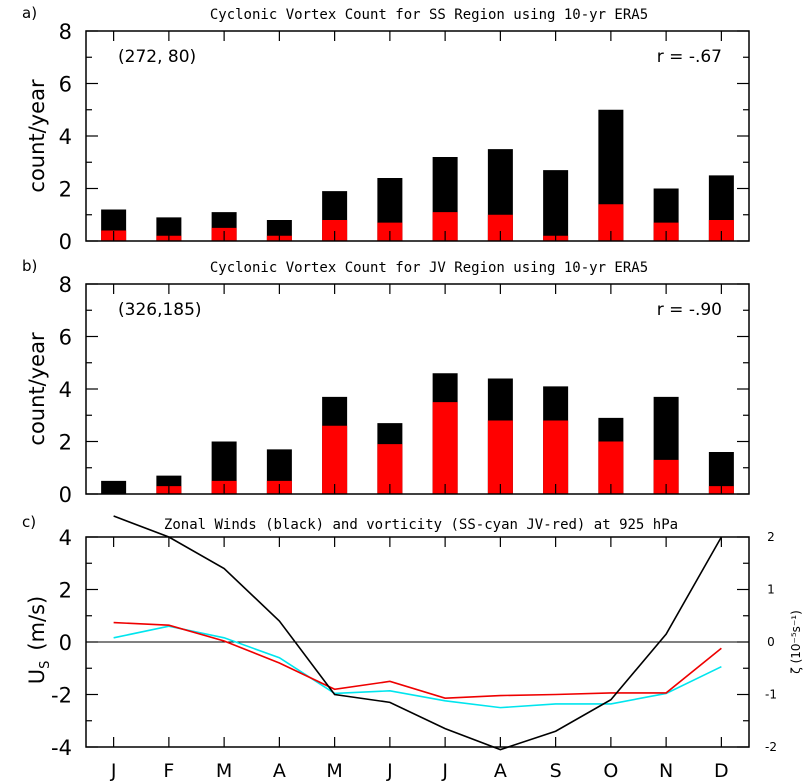 This screenshot has height=784, width=810. Describe the element at coordinates (168, 771) in the screenshot. I see `x-tick-label: F` at that location.